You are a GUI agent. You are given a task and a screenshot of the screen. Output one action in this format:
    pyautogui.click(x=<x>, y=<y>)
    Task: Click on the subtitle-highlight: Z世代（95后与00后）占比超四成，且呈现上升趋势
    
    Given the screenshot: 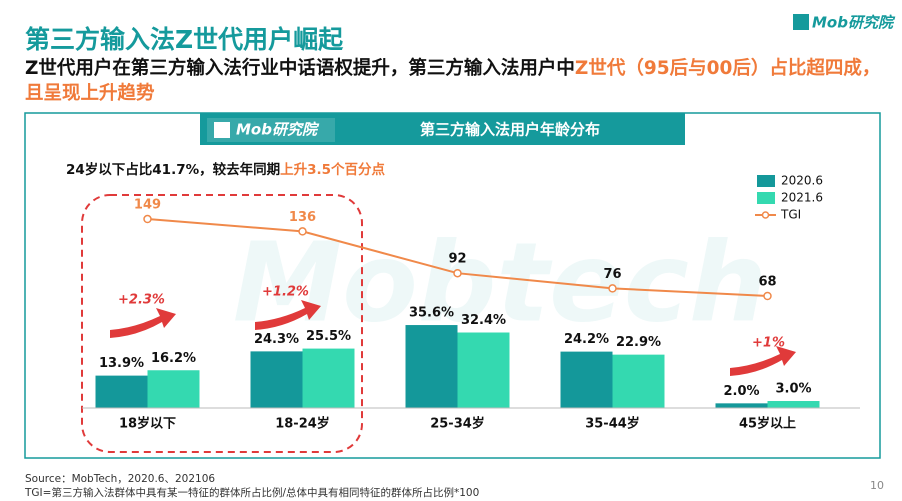 What is the action you would take?
    pyautogui.click(x=453, y=81)
    